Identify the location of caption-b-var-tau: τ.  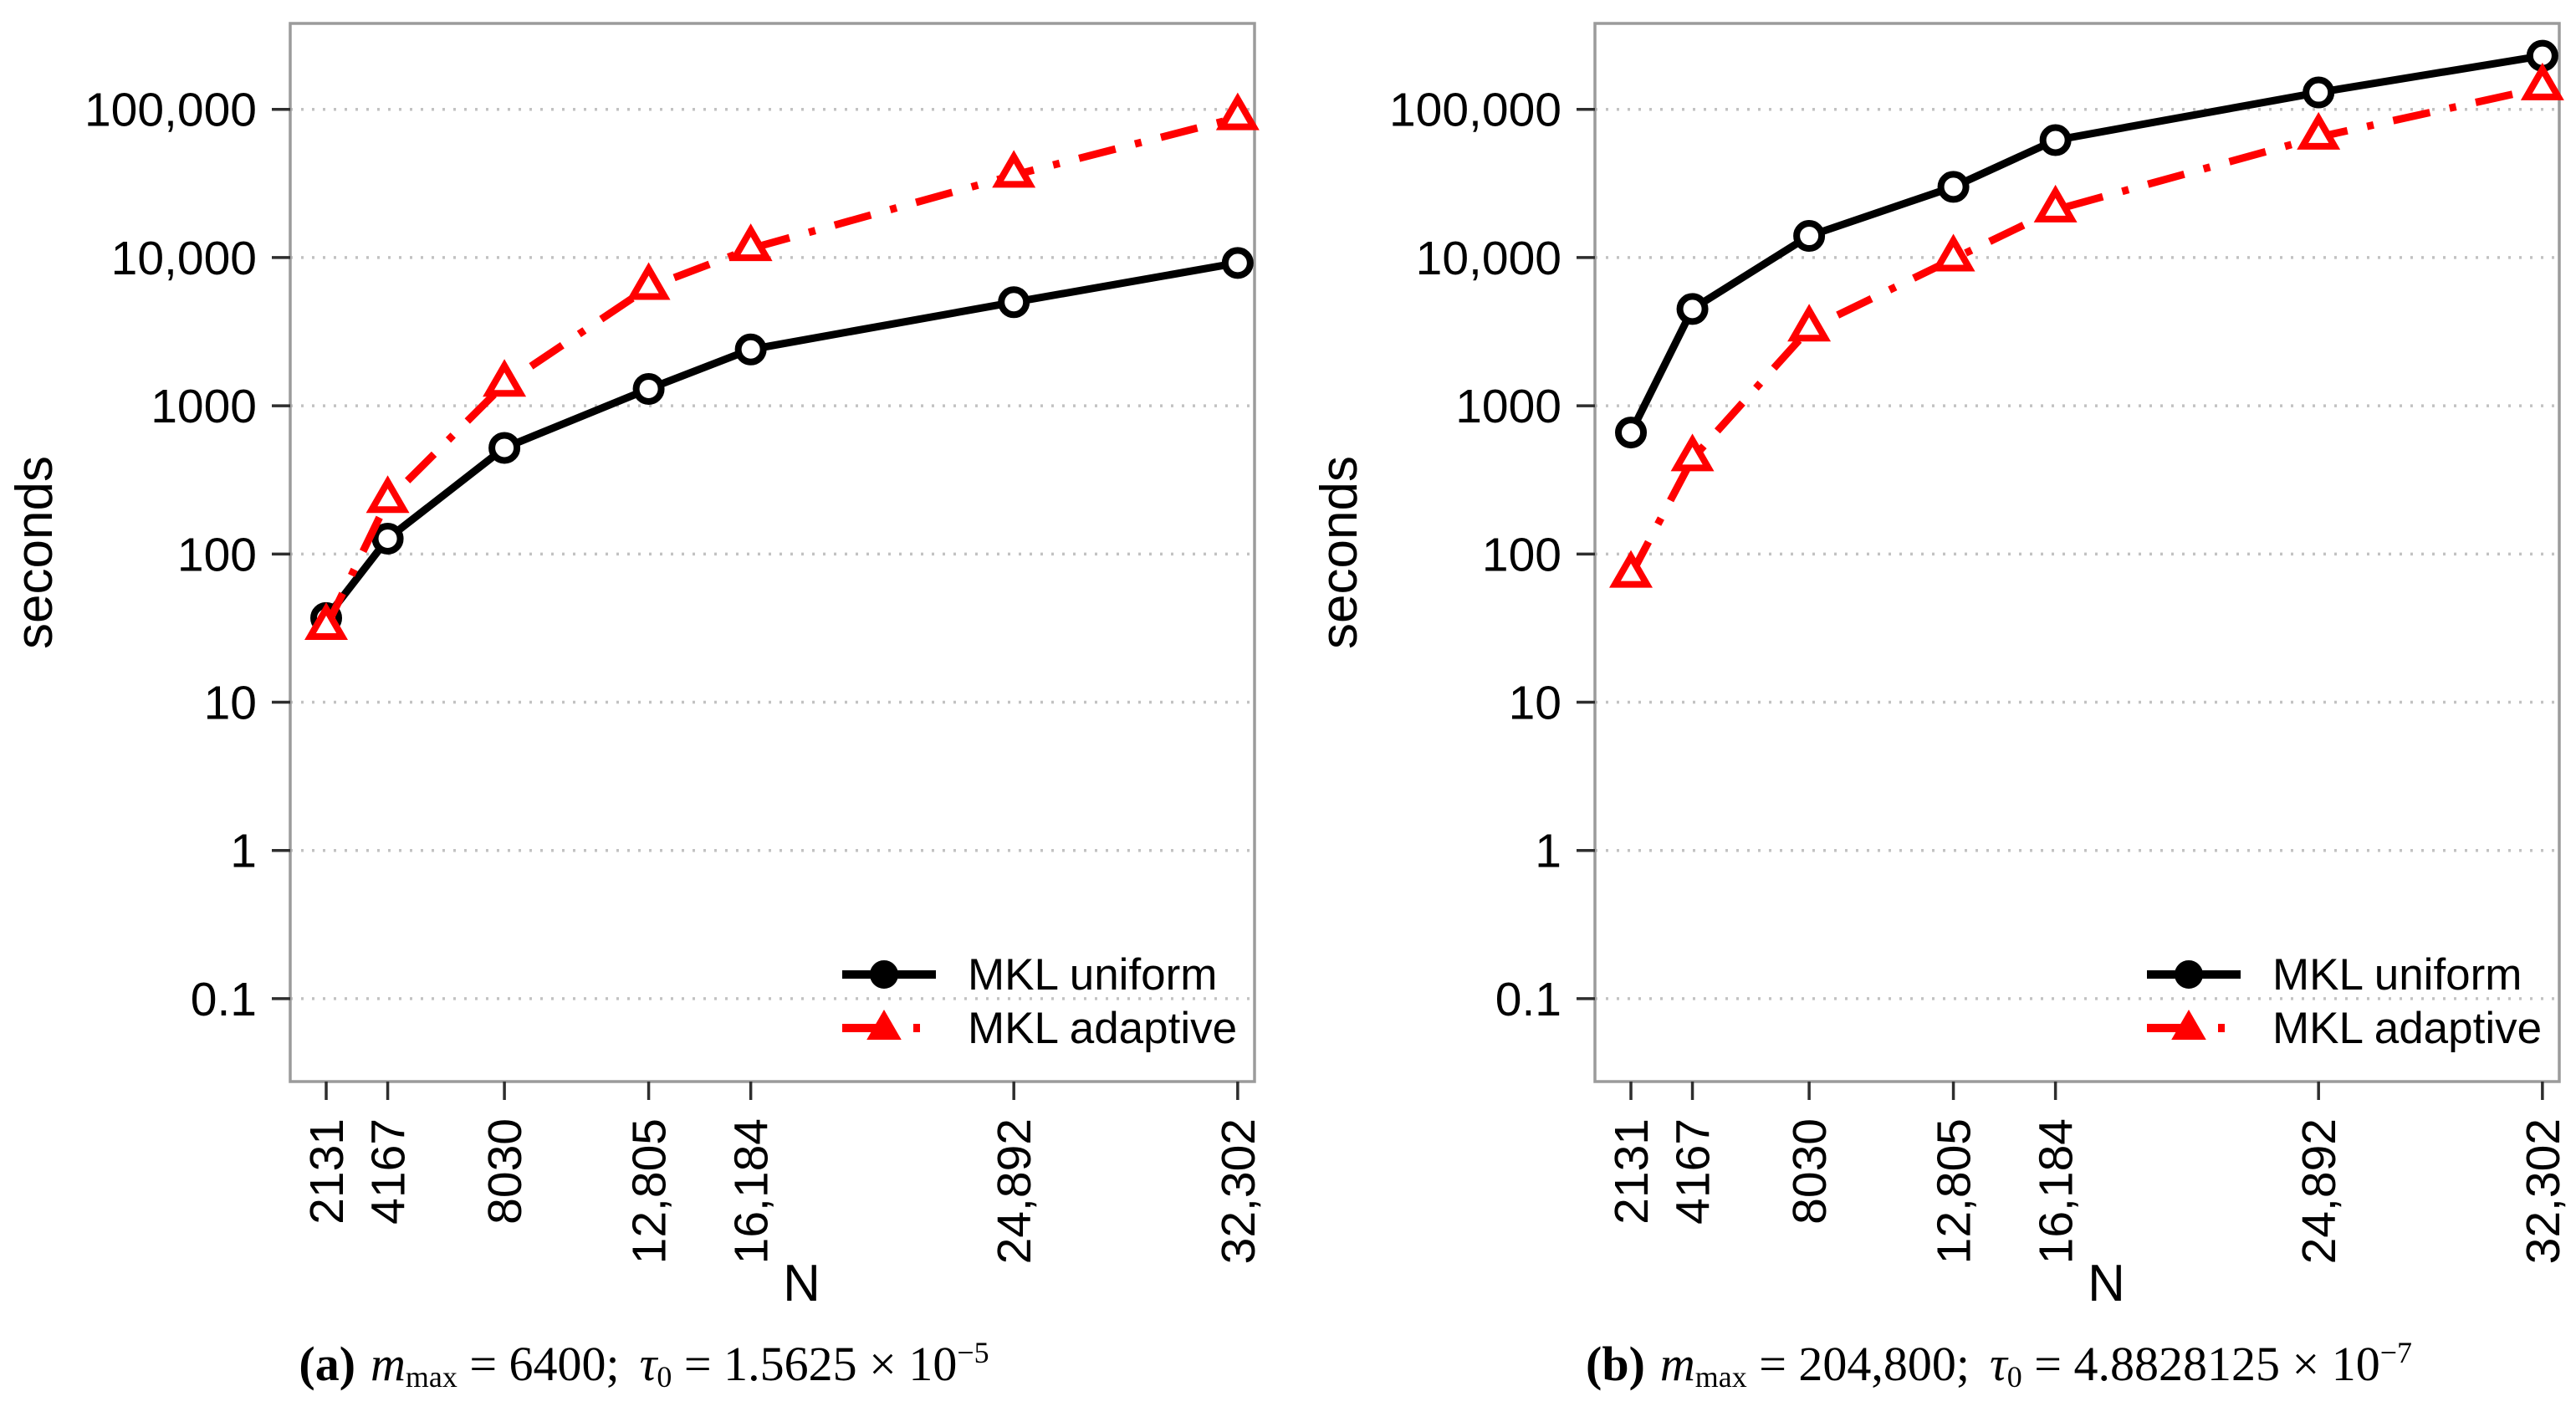
(1998, 1363).